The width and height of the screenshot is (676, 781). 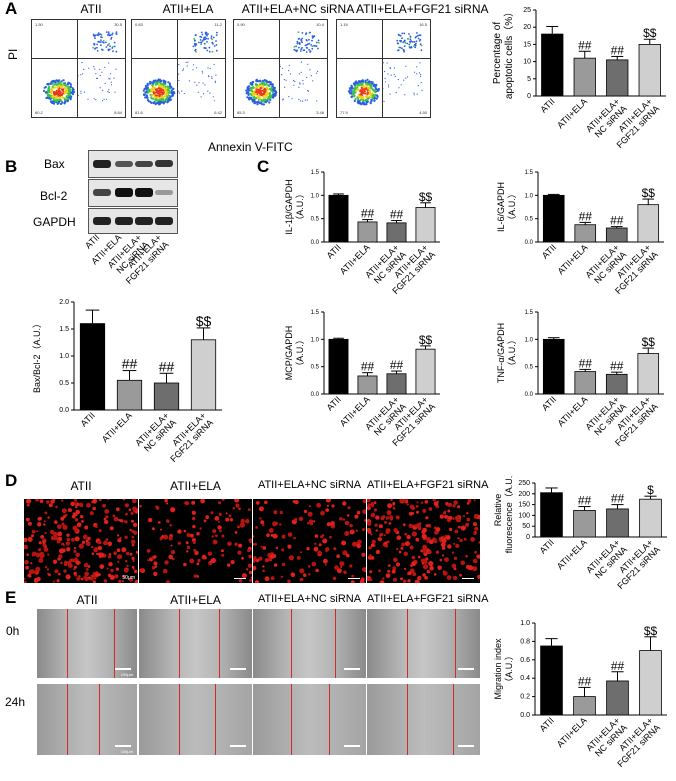 What do you see at coordinates (524, 505) in the screenshot?
I see `y-tick-label: 150` at bounding box center [524, 505].